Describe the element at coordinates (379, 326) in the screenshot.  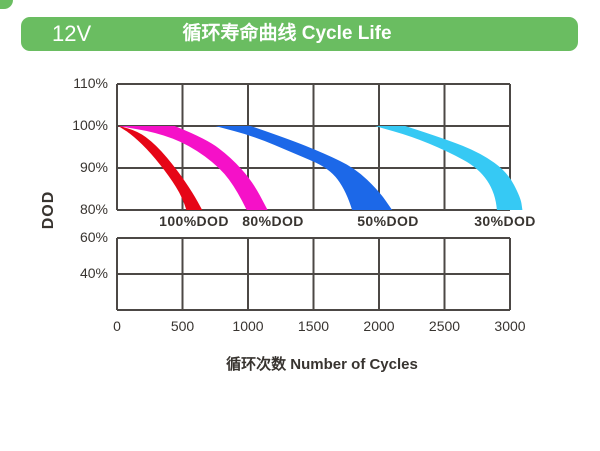
I see `x-tick-2000: 2000` at that location.